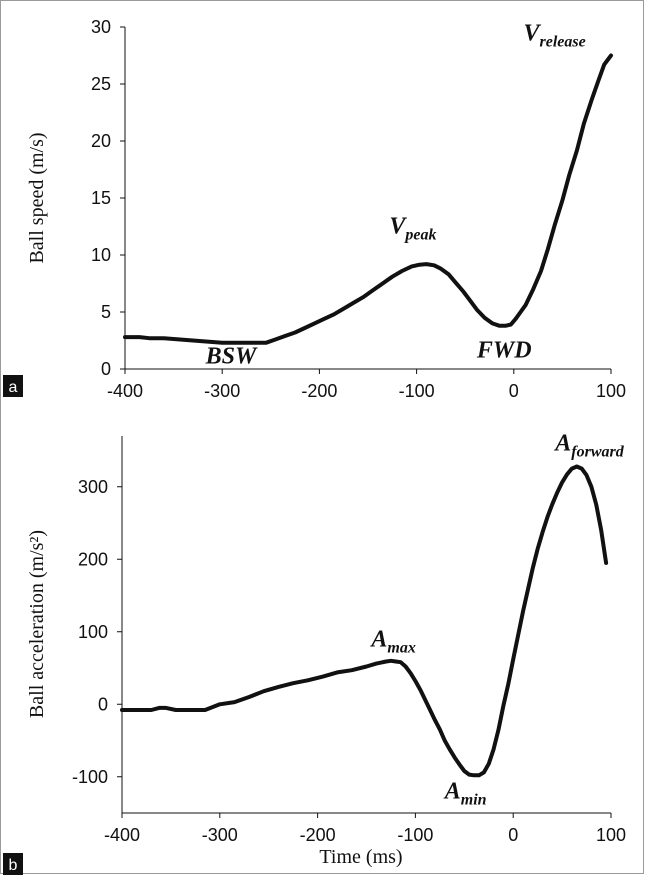 This screenshot has width=646, height=880. I want to click on panel-a-y-tick-label: 30, so click(101, 27).